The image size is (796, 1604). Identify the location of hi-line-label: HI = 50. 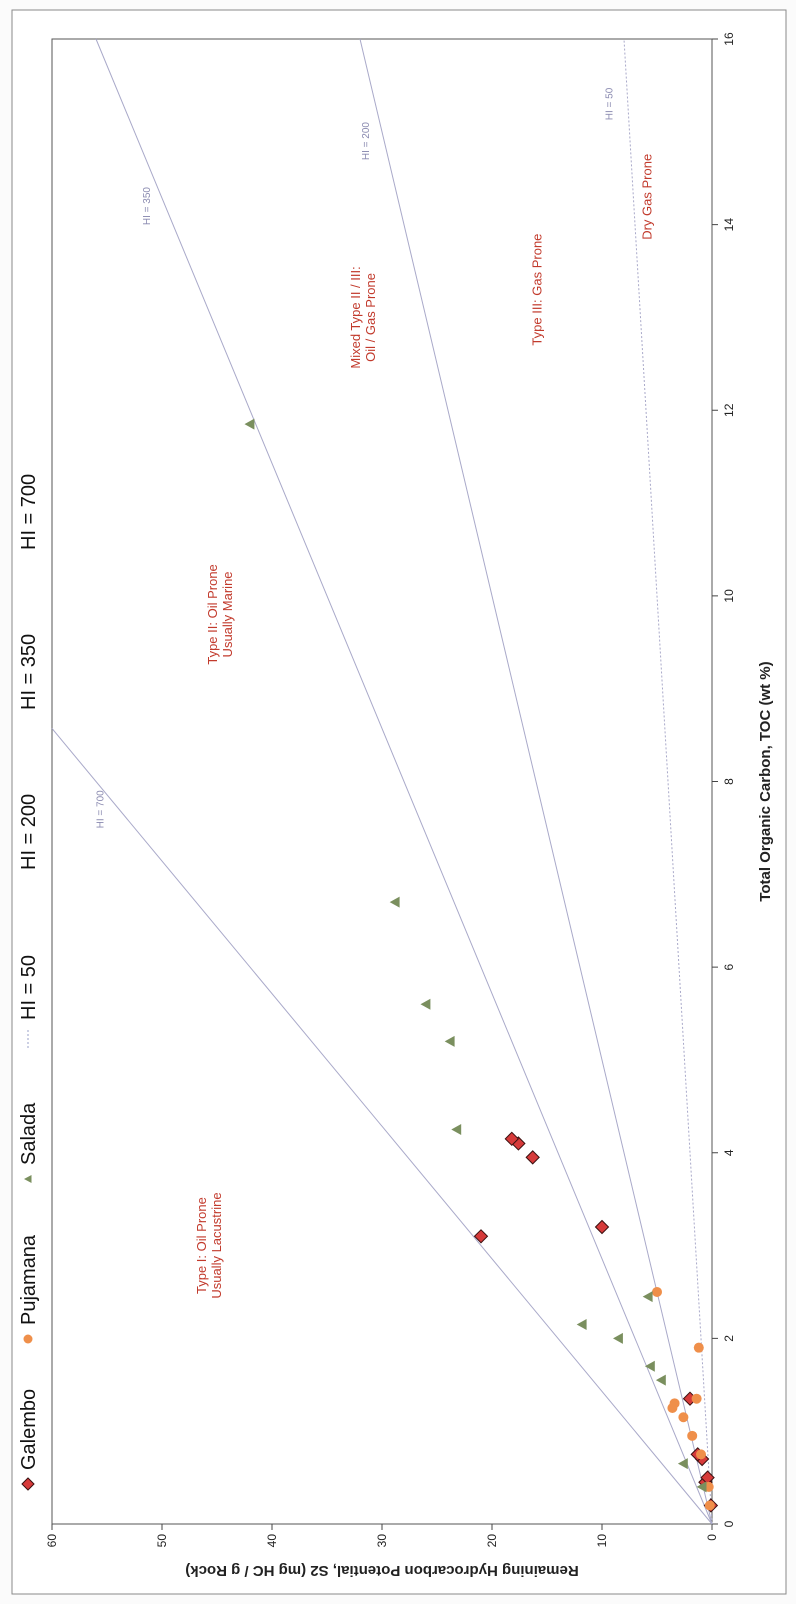
(609, 103).